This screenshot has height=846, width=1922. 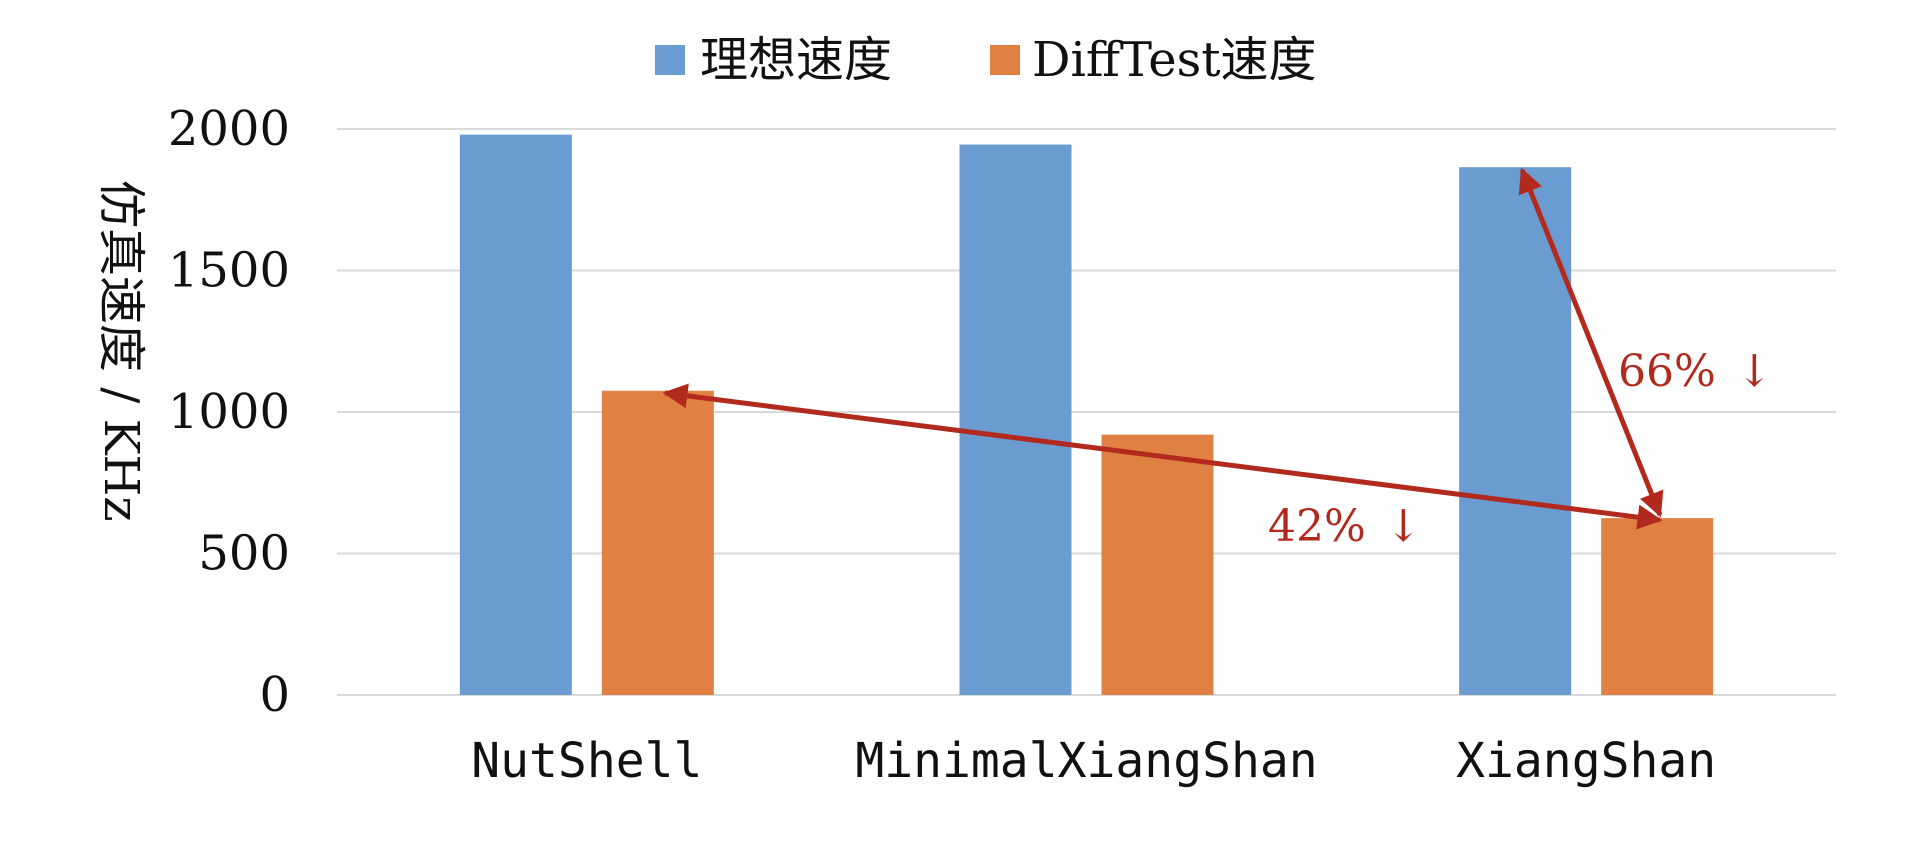 I want to click on y-tick-label: 1500, so click(x=229, y=271).